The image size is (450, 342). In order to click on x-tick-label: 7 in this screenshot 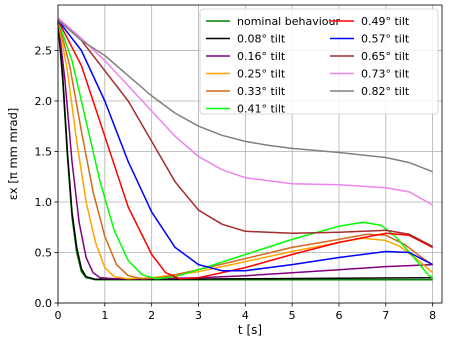, I will do `click(385, 315)`.